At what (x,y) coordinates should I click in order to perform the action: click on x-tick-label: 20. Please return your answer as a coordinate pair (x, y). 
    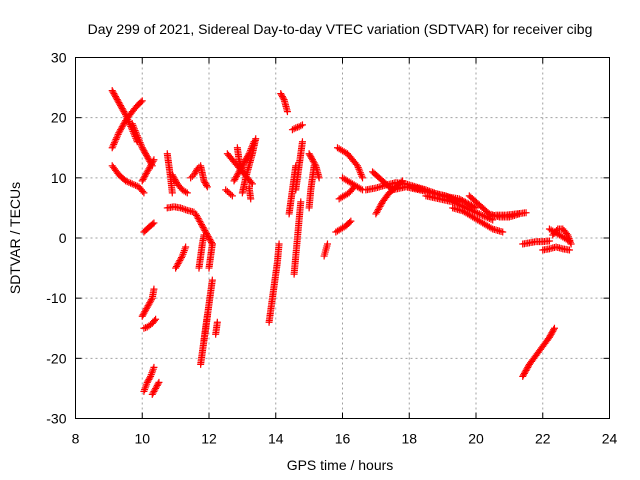
    Looking at the image, I should click on (476, 439).